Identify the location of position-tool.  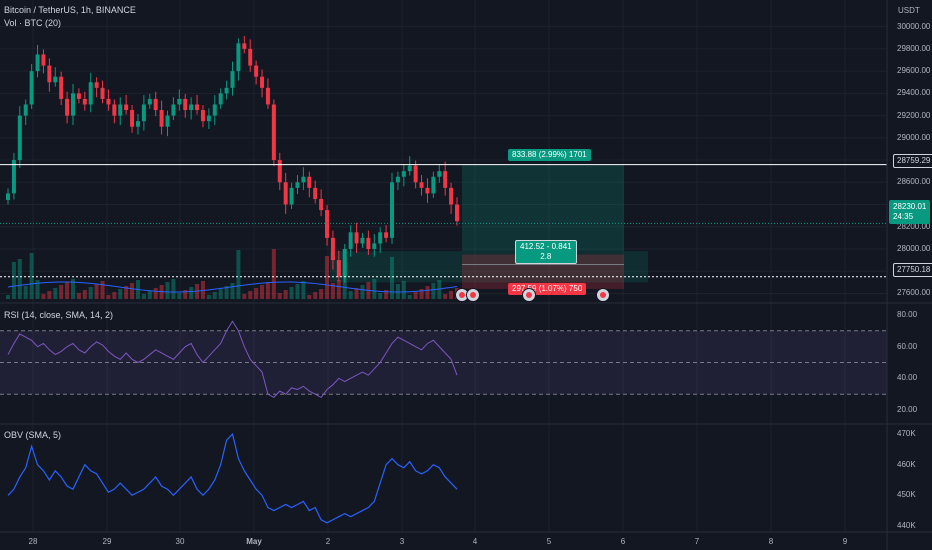
(489, 226).